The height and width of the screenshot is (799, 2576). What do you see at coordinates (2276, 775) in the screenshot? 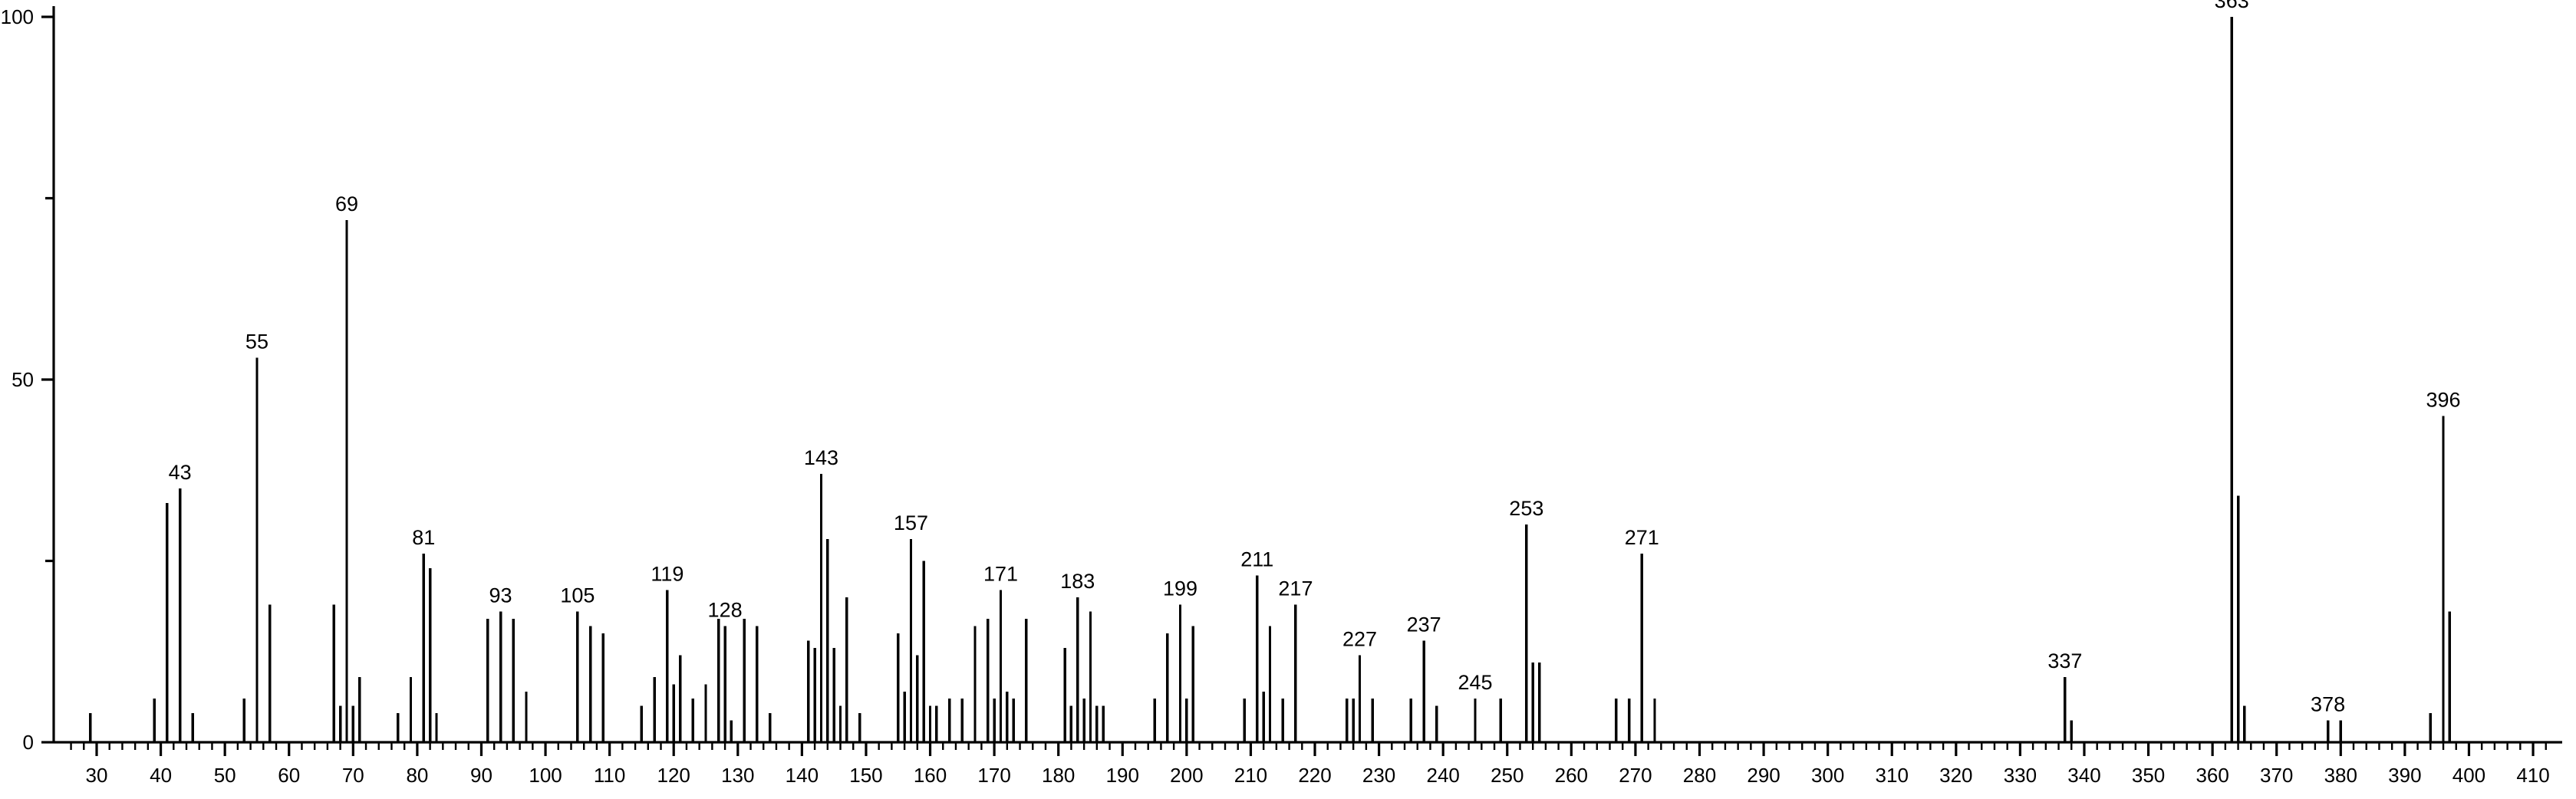
I see `x-tick-label: 370` at bounding box center [2276, 775].